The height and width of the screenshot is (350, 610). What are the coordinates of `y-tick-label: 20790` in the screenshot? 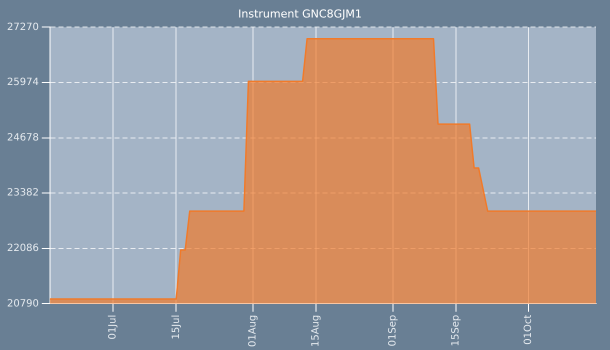 It's located at (23, 304).